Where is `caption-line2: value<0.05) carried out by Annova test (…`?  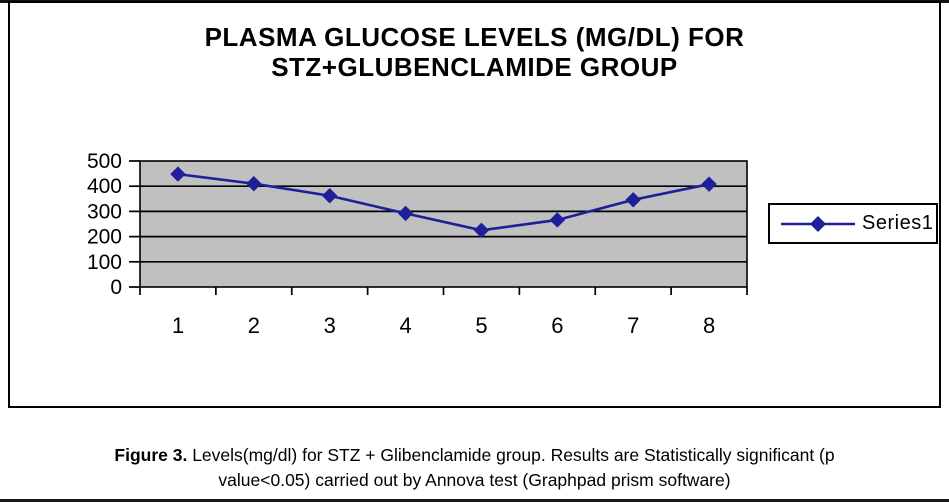
caption-line2: value<0.05) carried out by Annova test (… is located at coordinates (474, 480).